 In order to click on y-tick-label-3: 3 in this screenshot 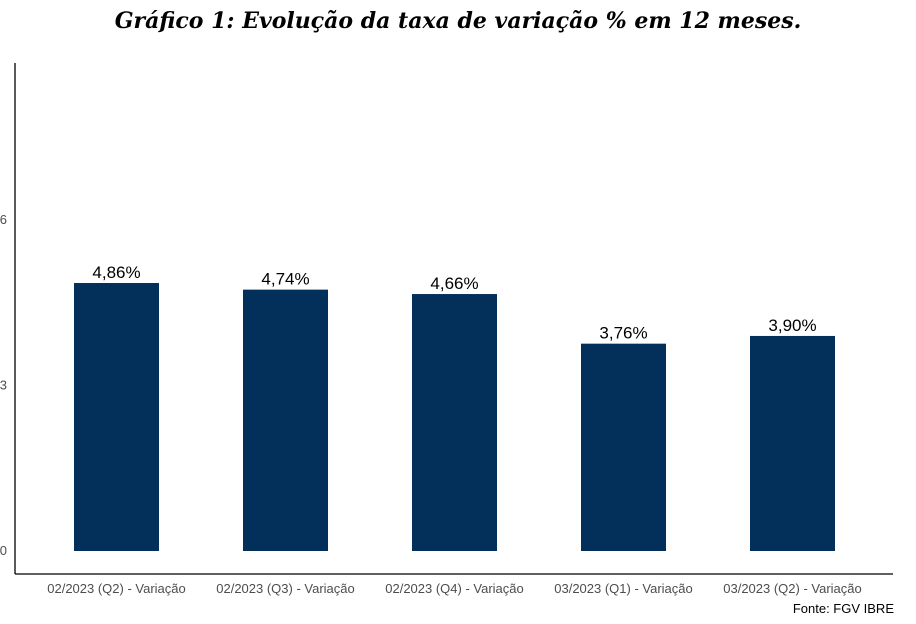, I will do `click(3, 385)`.